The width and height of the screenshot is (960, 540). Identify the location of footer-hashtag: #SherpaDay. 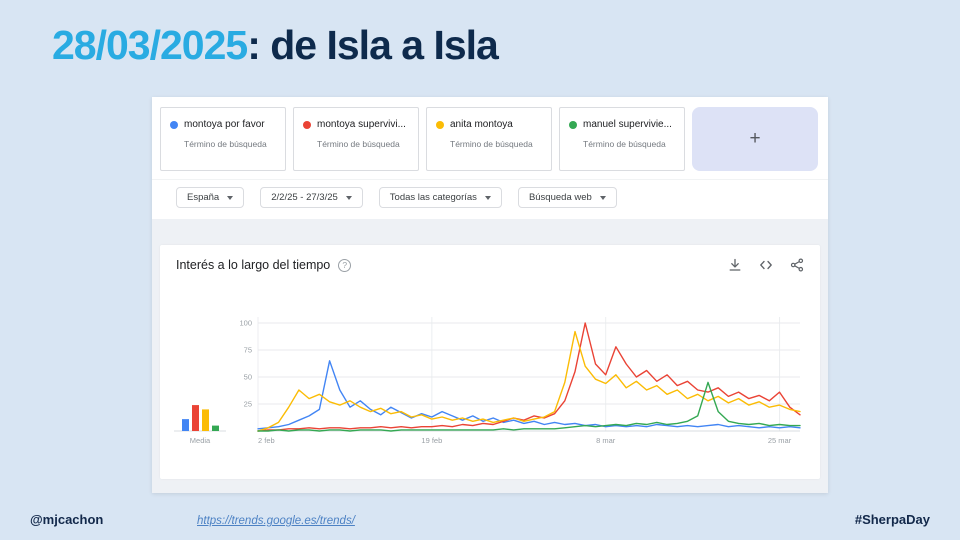
(892, 519).